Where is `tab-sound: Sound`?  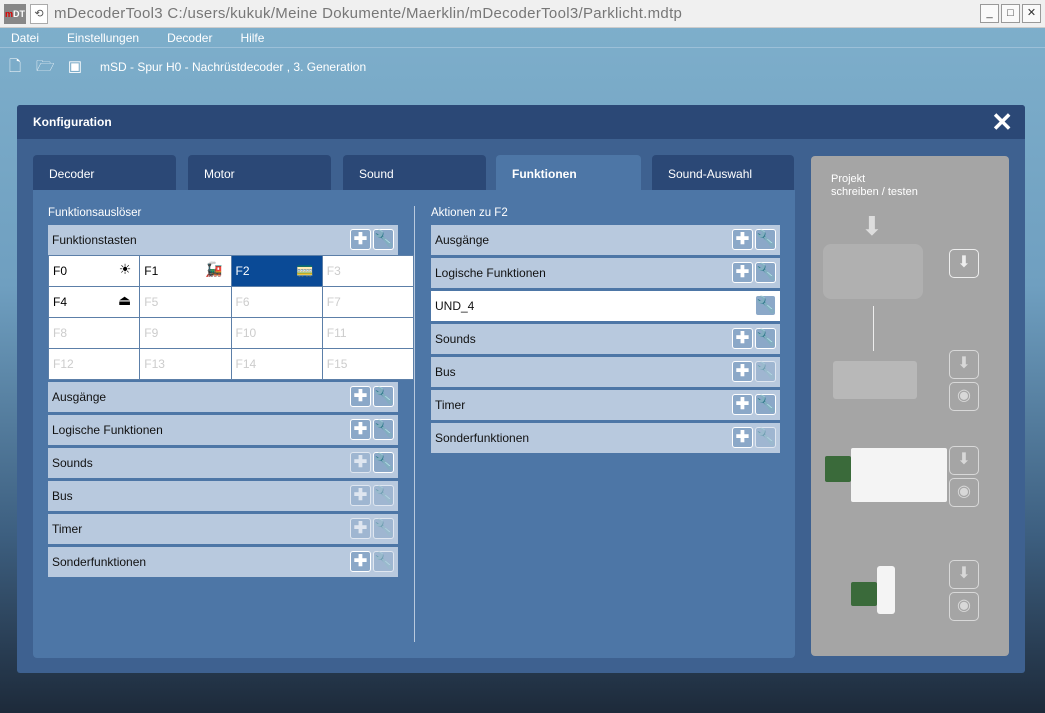
tab-sound: Sound is located at coordinates (414, 172).